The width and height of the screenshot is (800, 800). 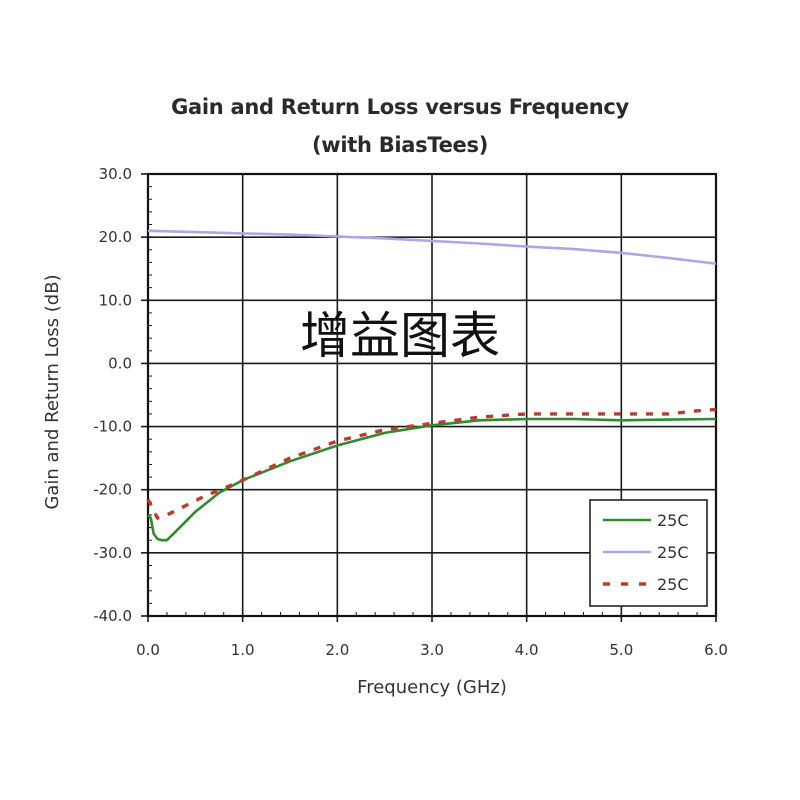 I want to click on chart-subtitle: (with BiasTees), so click(x=400, y=145).